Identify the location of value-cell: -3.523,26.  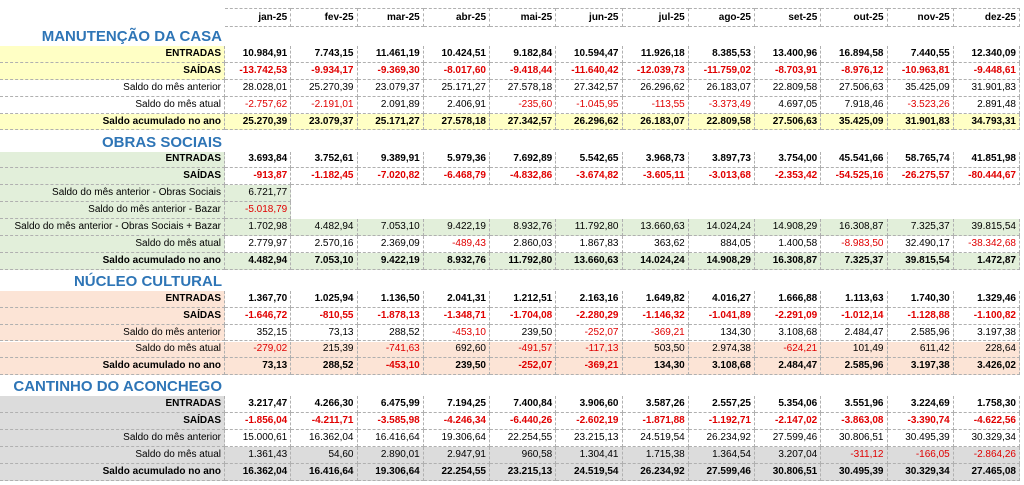
(920, 105).